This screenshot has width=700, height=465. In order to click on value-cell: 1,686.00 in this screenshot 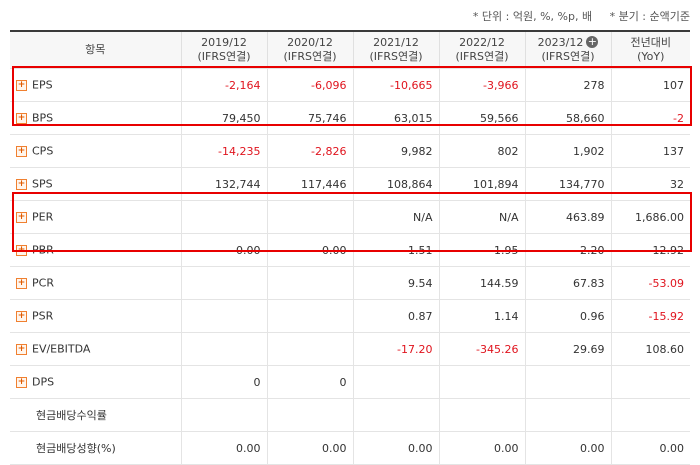, I will do `click(650, 217)`.